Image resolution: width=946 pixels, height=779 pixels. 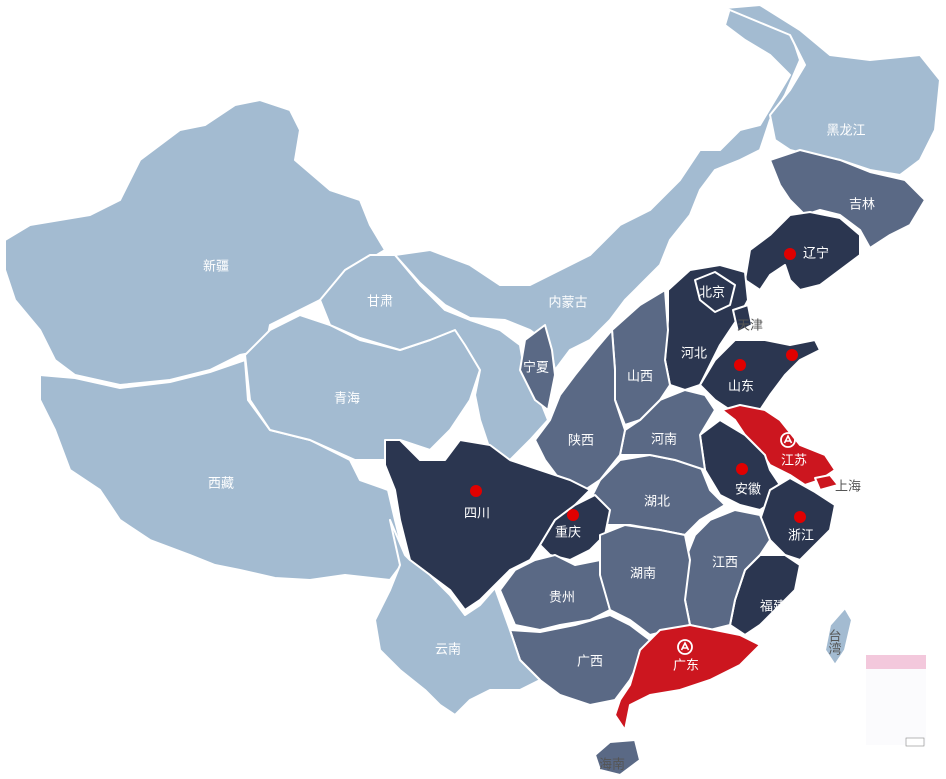 What do you see at coordinates (740, 365) in the screenshot?
I see `marker-dot-shandong` at bounding box center [740, 365].